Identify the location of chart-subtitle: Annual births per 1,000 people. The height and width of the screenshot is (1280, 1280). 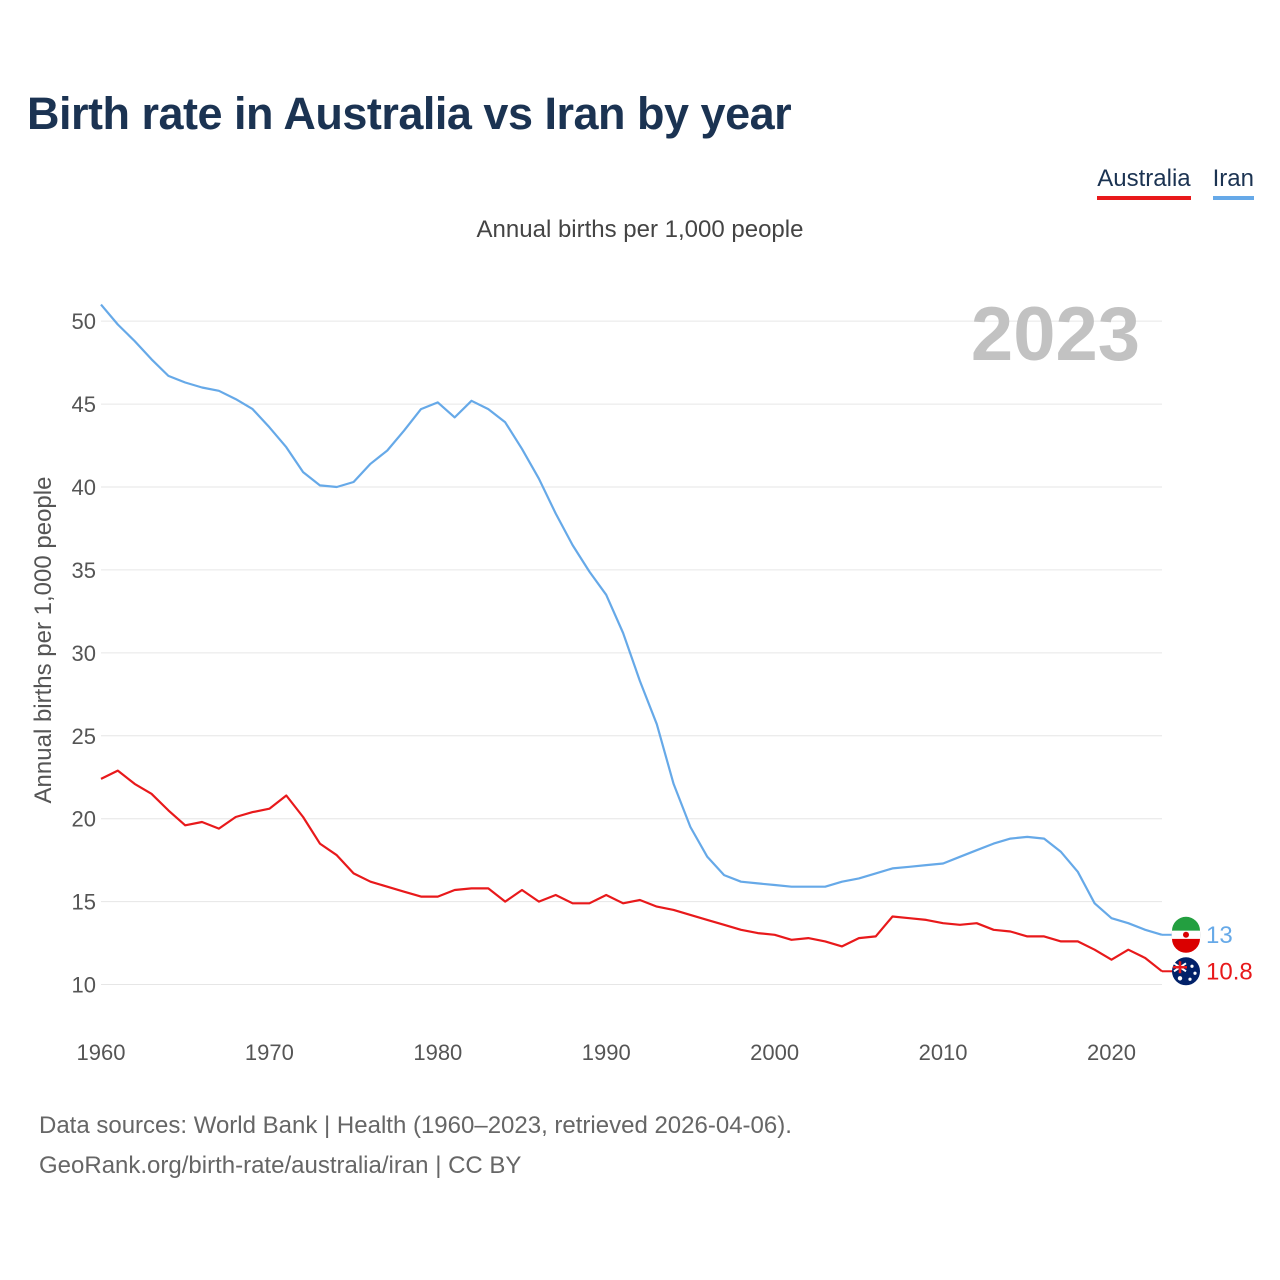
(640, 229).